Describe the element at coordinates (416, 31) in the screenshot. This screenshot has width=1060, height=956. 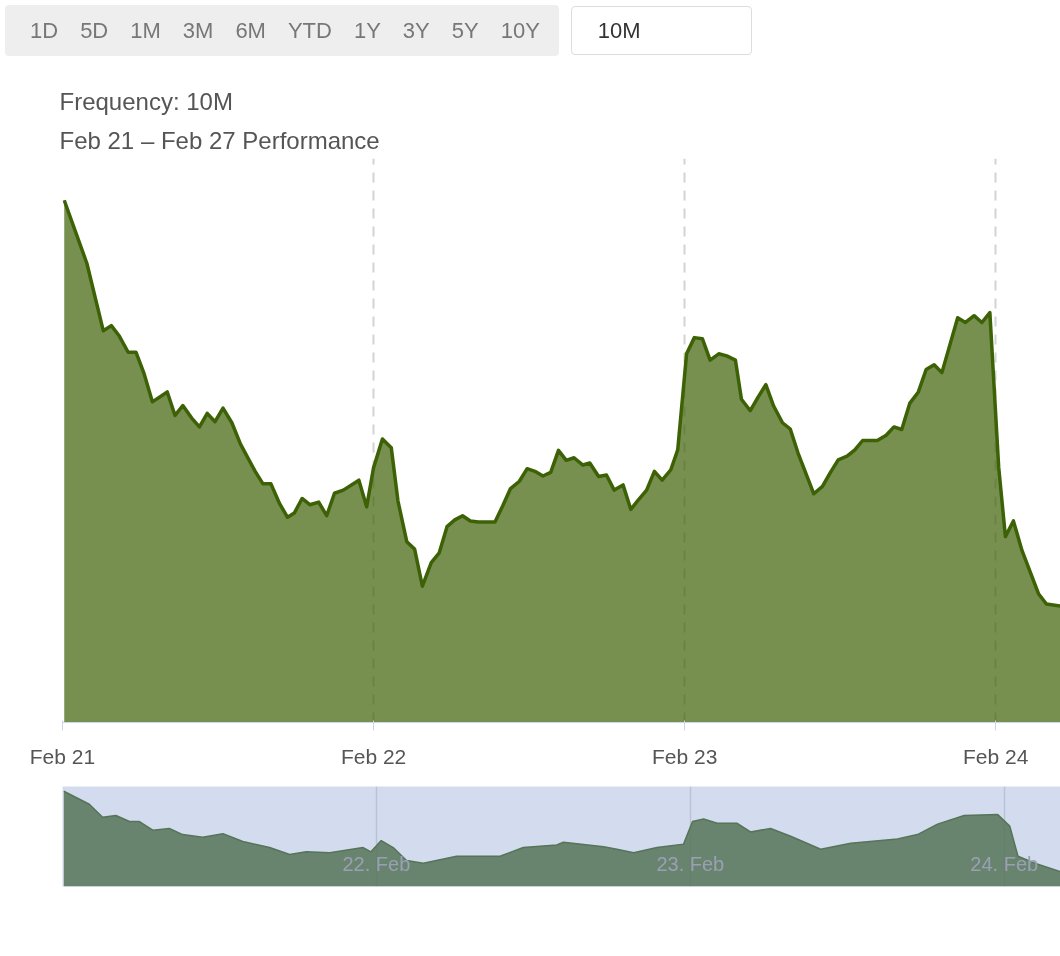
I see `text: 3Y` at that location.